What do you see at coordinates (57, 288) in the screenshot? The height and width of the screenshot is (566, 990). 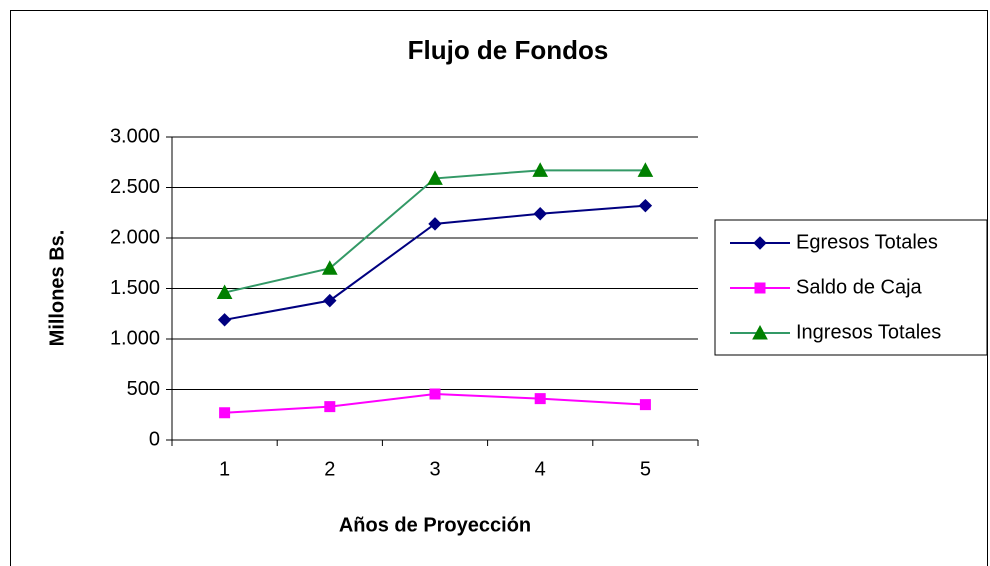 I see `y-axis-title: Millones Bs.` at bounding box center [57, 288].